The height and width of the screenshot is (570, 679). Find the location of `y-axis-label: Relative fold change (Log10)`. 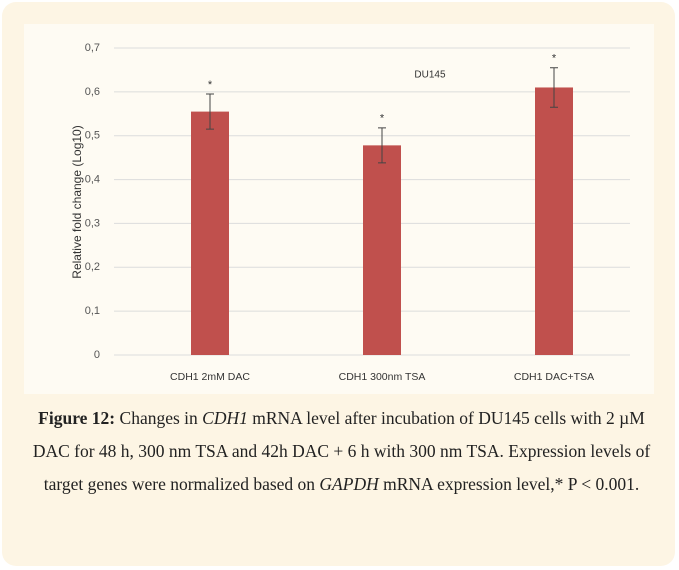

y-axis-label: Relative fold change (Log10) is located at coordinates (77, 201).